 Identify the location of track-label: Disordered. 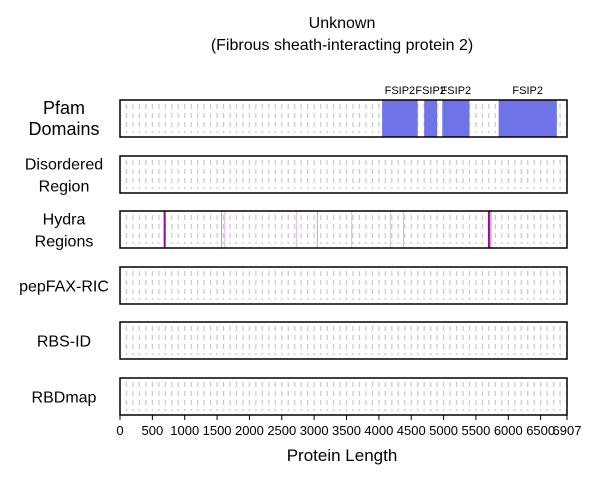
(64, 165).